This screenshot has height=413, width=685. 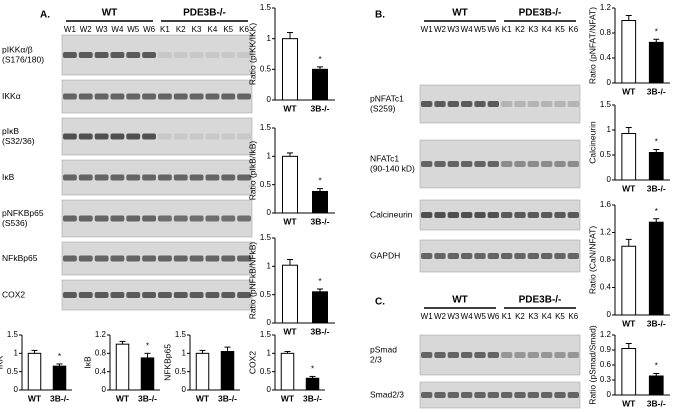 What do you see at coordinates (17, 49) in the screenshot?
I see `row-label: pIKKα/β` at bounding box center [17, 49].